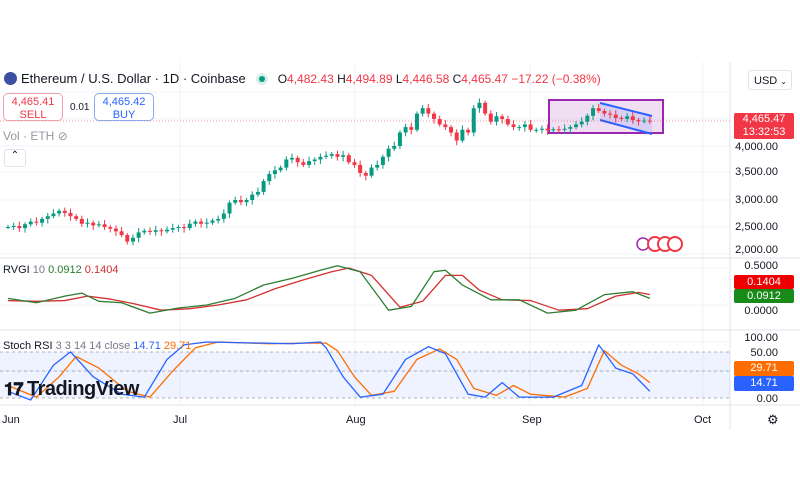 This screenshot has height=500, width=800. I want to click on hide-eye-icon: ⊘, so click(62, 136).